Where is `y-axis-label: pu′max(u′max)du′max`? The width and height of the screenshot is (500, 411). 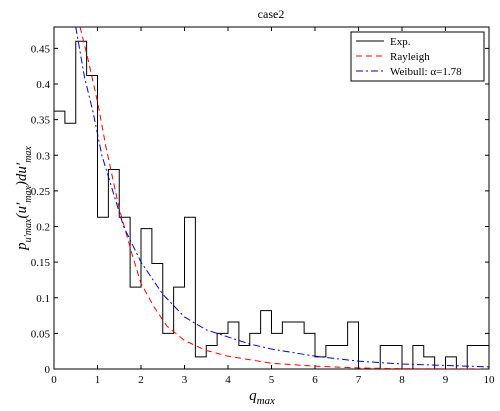
y-axis-label: pu′max(u′max)du′max is located at coordinates (24, 198).